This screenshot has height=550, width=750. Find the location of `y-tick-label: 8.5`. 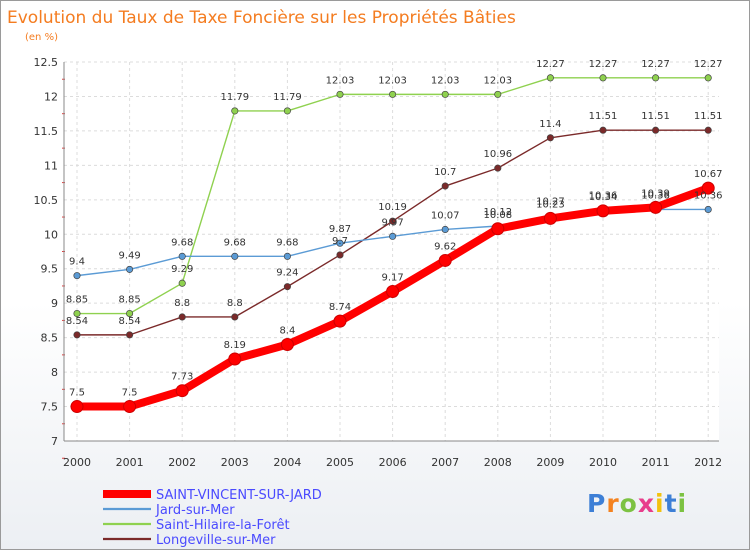

y-tick-label: 8.5 is located at coordinates (50, 338).